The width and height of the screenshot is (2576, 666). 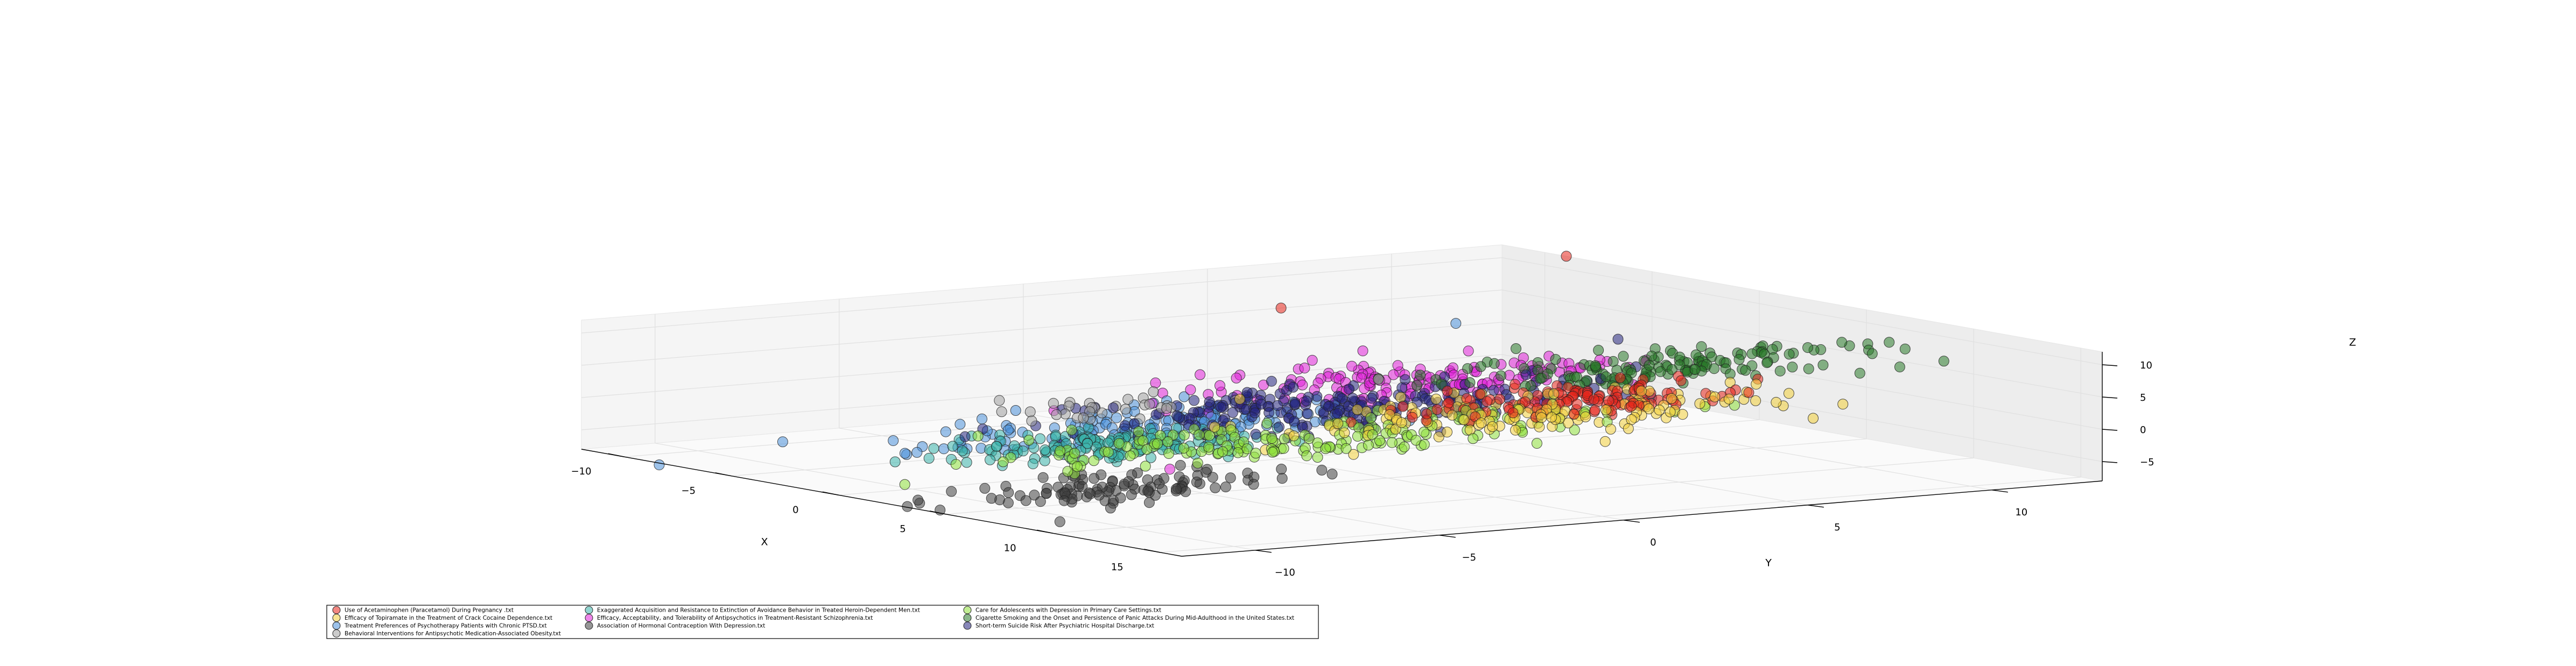 What do you see at coordinates (1042, 295) in the screenshot?
I see `z-gridline` at bounding box center [1042, 295].